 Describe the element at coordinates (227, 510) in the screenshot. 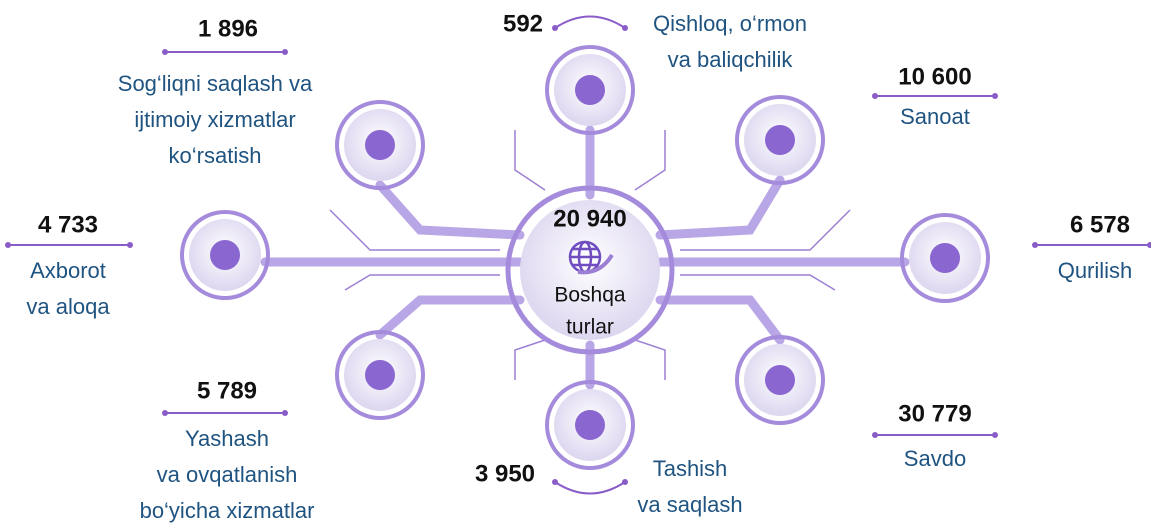

I see `label: bo‘yicha xizmatlar` at that location.